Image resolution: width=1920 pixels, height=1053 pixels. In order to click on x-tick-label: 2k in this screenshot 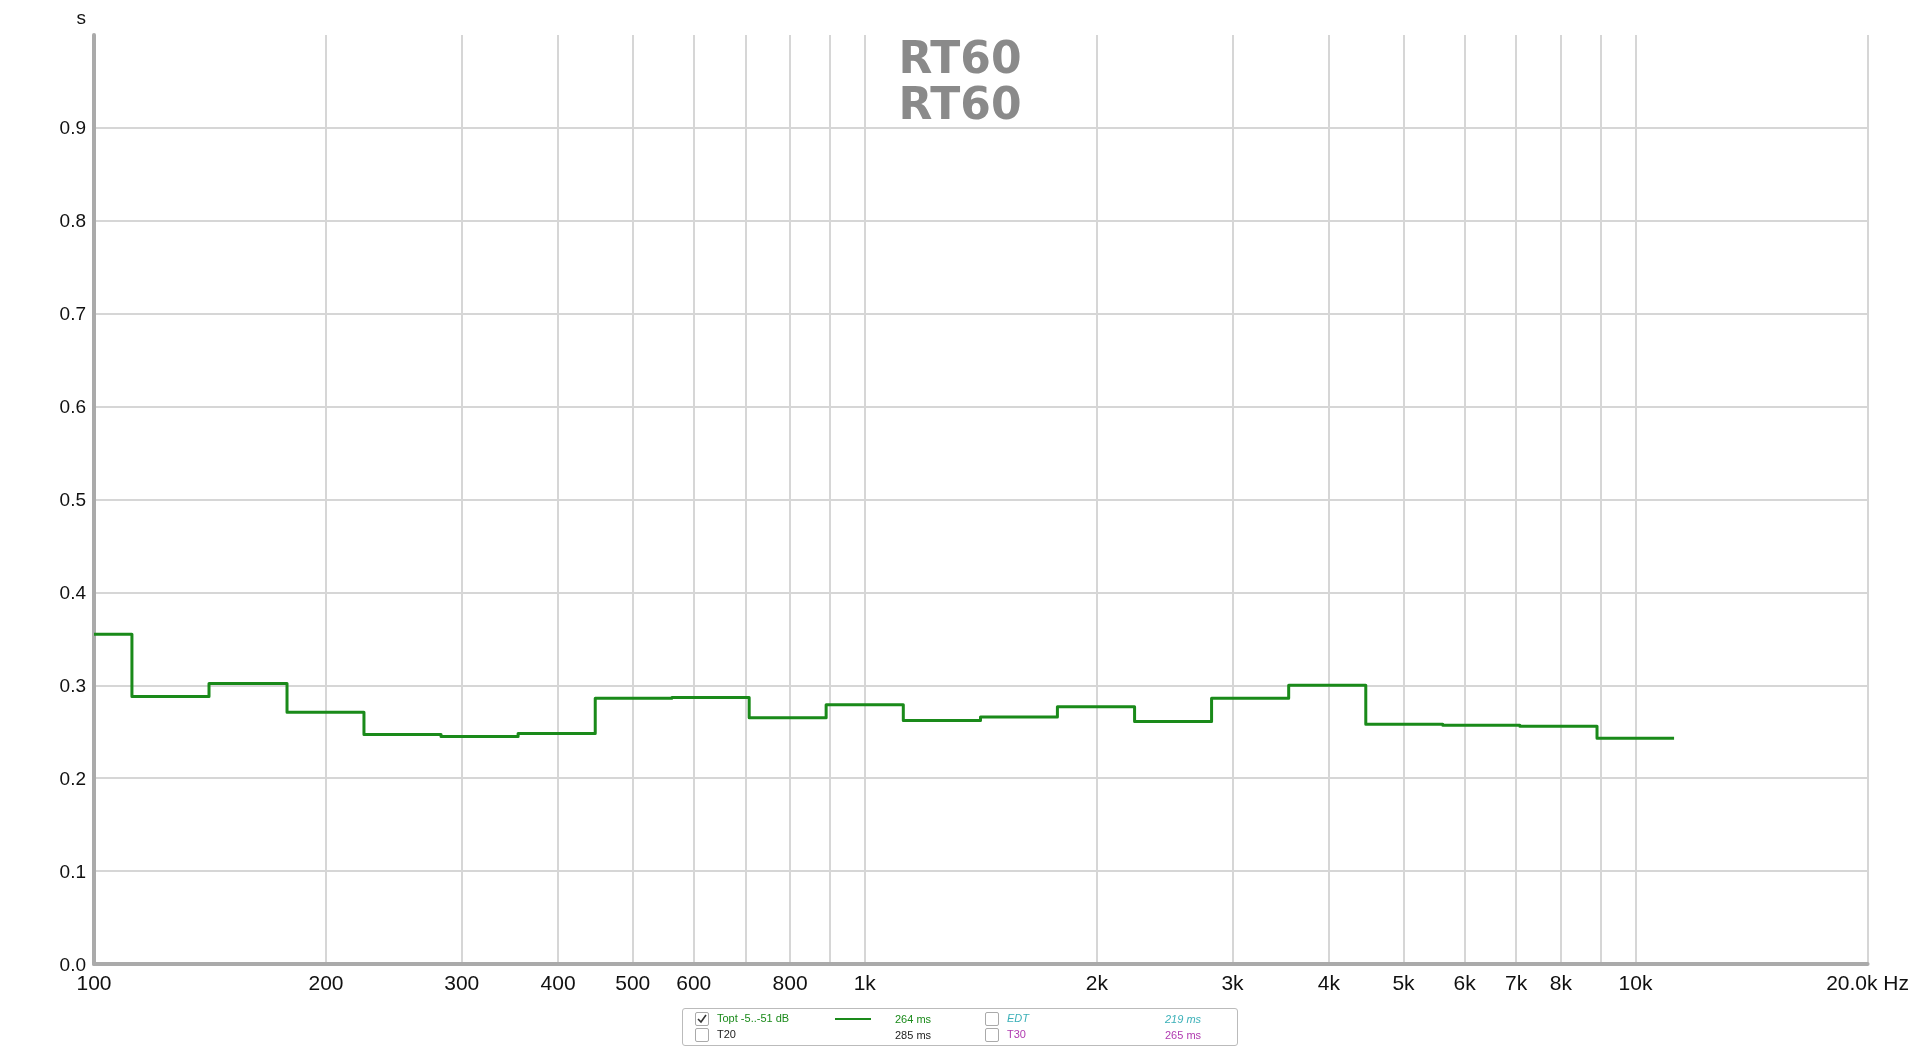, I will do `click(1097, 982)`.